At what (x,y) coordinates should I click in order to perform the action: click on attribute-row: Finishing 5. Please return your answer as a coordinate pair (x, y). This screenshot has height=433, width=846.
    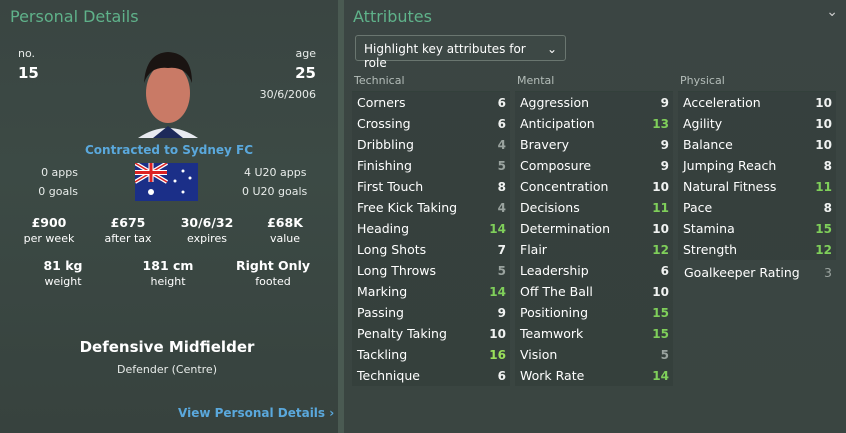
    Looking at the image, I should click on (431, 165).